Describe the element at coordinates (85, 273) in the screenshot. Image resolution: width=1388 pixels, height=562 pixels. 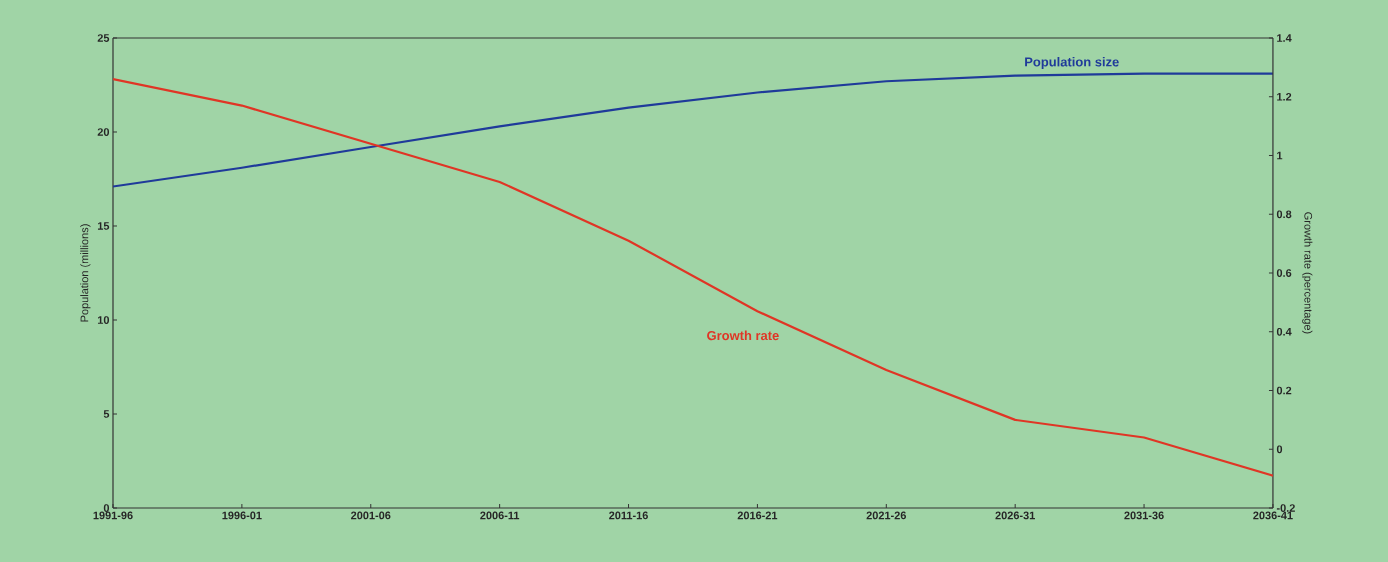
I see `y-axis-title: Population (millions)` at that location.